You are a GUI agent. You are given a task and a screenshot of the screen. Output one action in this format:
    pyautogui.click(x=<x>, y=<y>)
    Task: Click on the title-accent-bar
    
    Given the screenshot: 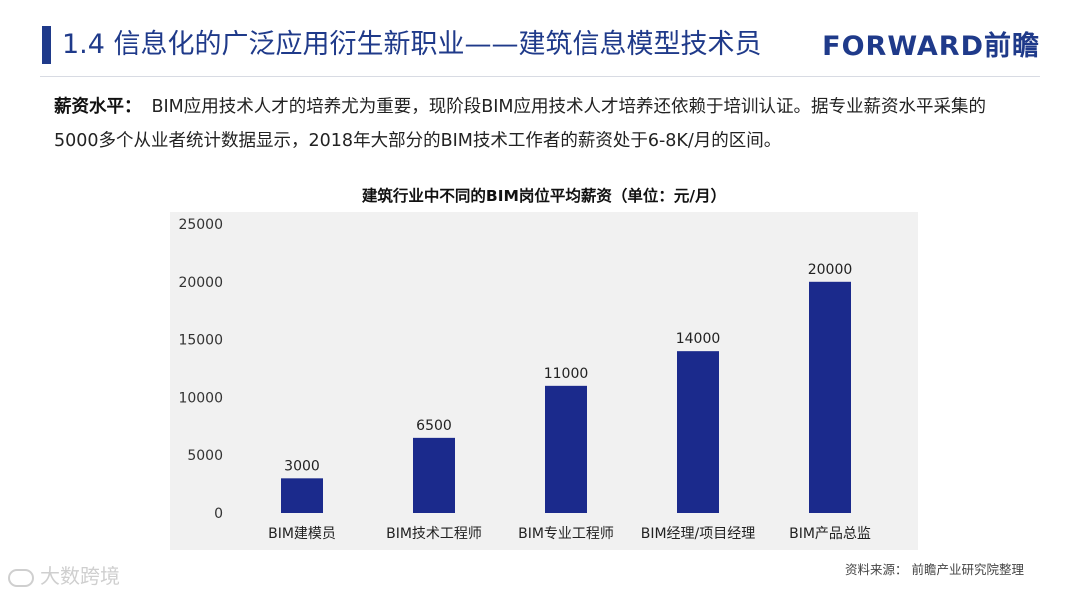 What is the action you would take?
    pyautogui.click(x=46, y=45)
    